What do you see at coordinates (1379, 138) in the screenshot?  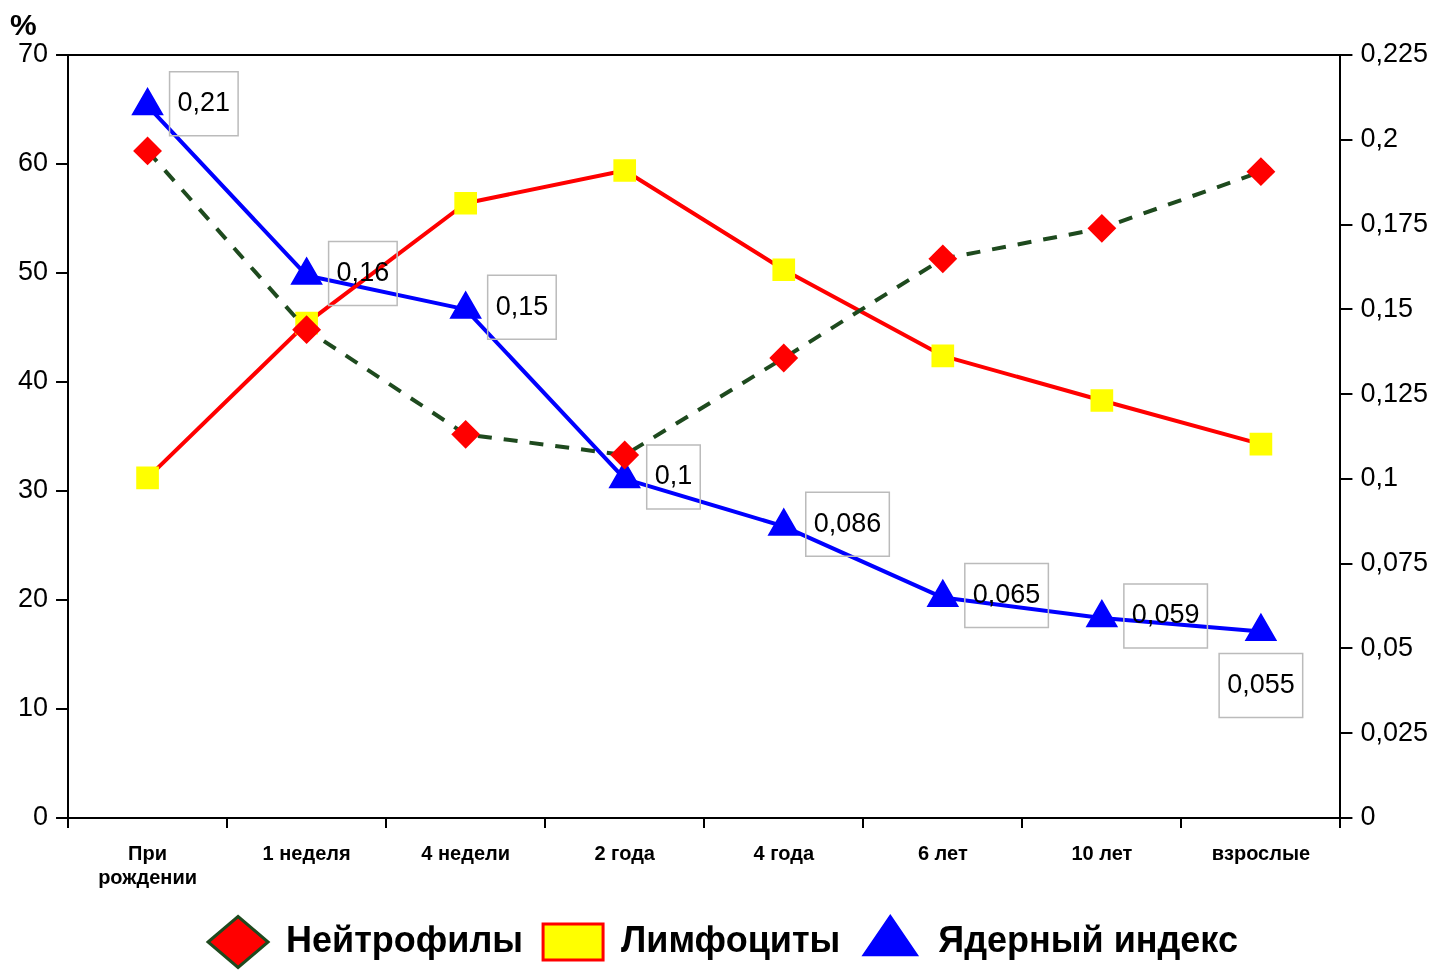 I see `y2-tick-label: 0,2` at bounding box center [1379, 138].